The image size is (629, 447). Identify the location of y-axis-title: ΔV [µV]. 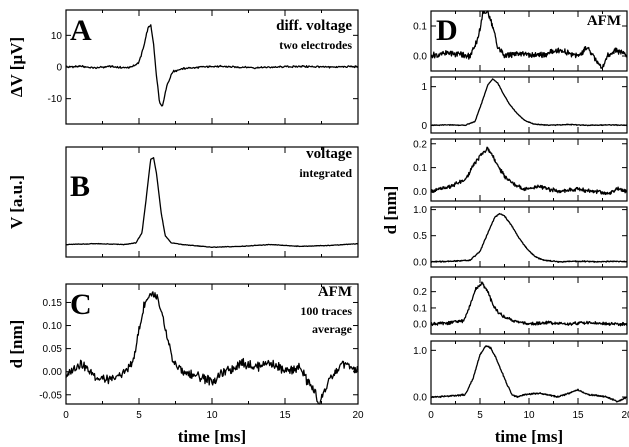
(16, 67).